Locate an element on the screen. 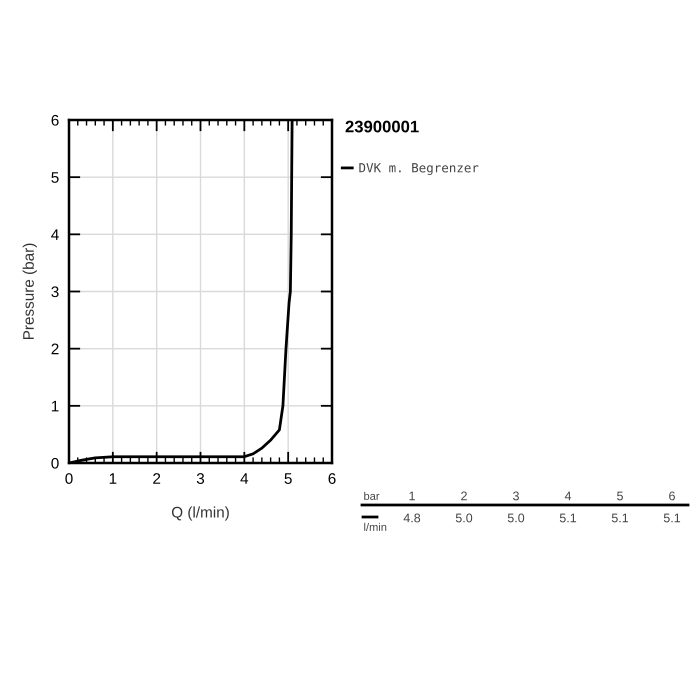  x-tick-label: 3 is located at coordinates (200, 478).